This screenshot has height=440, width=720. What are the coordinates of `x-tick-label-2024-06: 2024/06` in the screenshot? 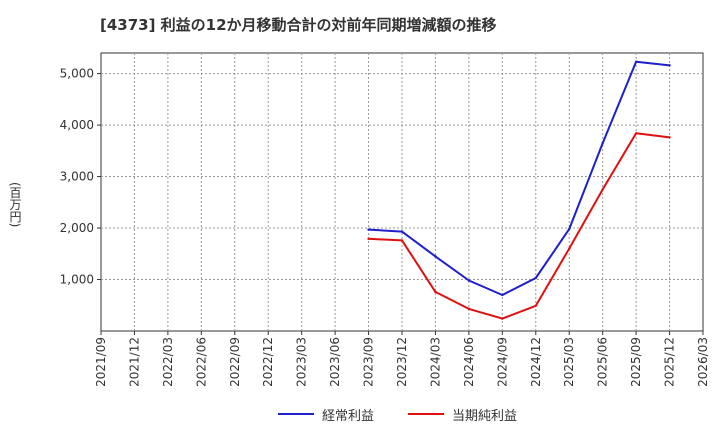 It's located at (469, 362).